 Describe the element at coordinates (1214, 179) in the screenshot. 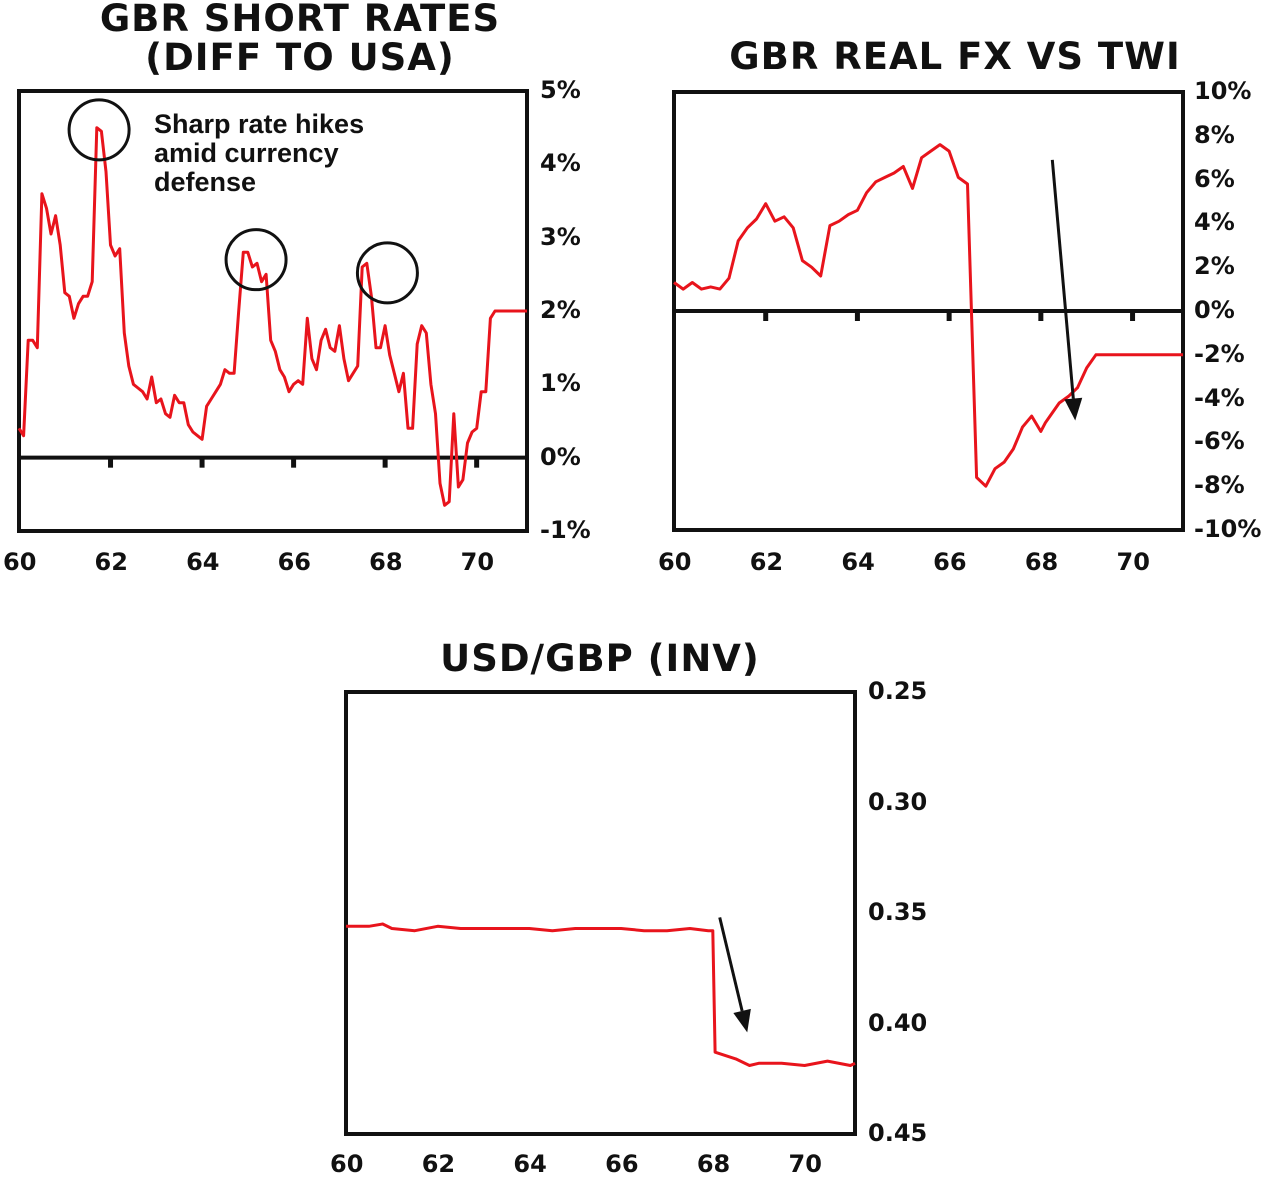

I see `realfx-y-tick-label: 6%` at that location.